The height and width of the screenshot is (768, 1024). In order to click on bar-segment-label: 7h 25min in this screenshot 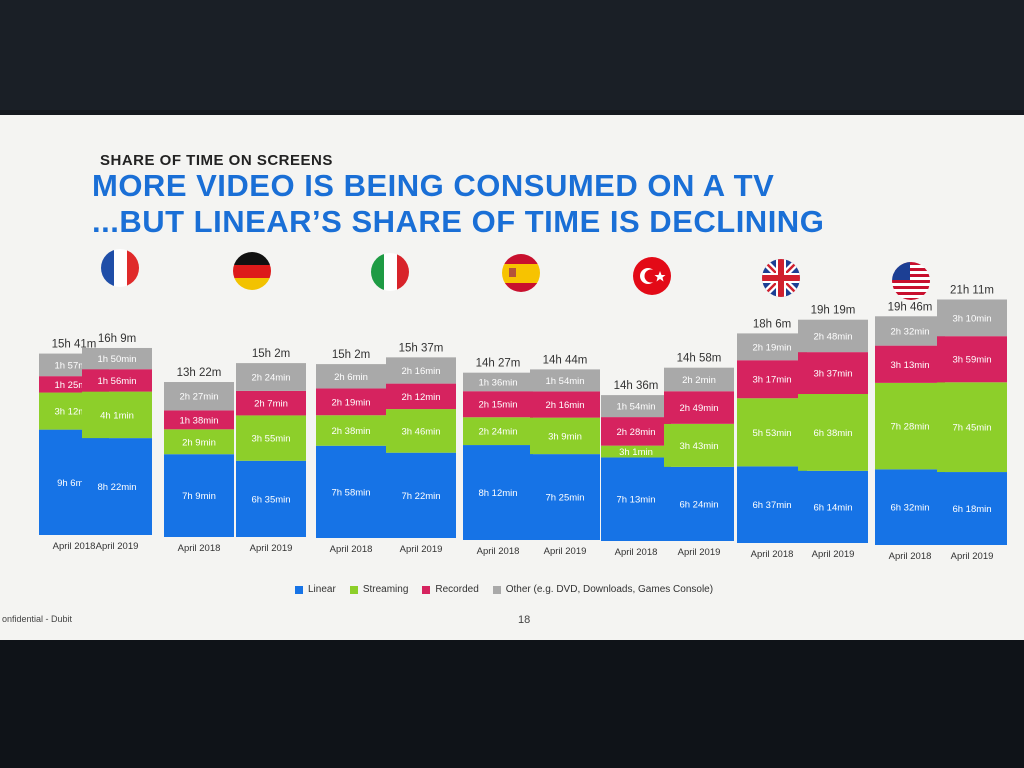, I will do `click(564, 498)`.